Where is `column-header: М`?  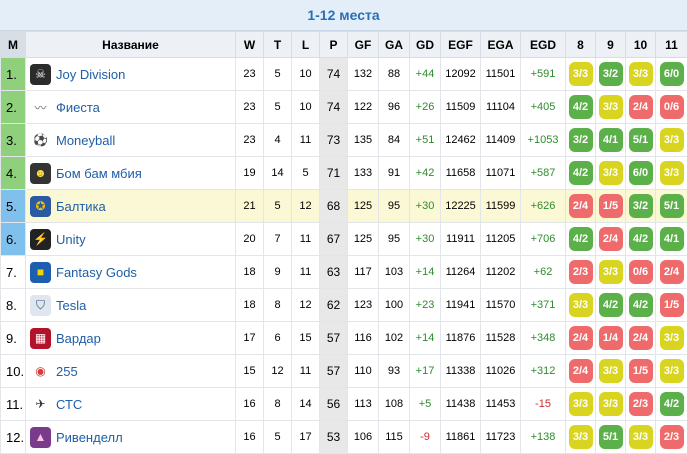
column-header: М is located at coordinates (13, 45).